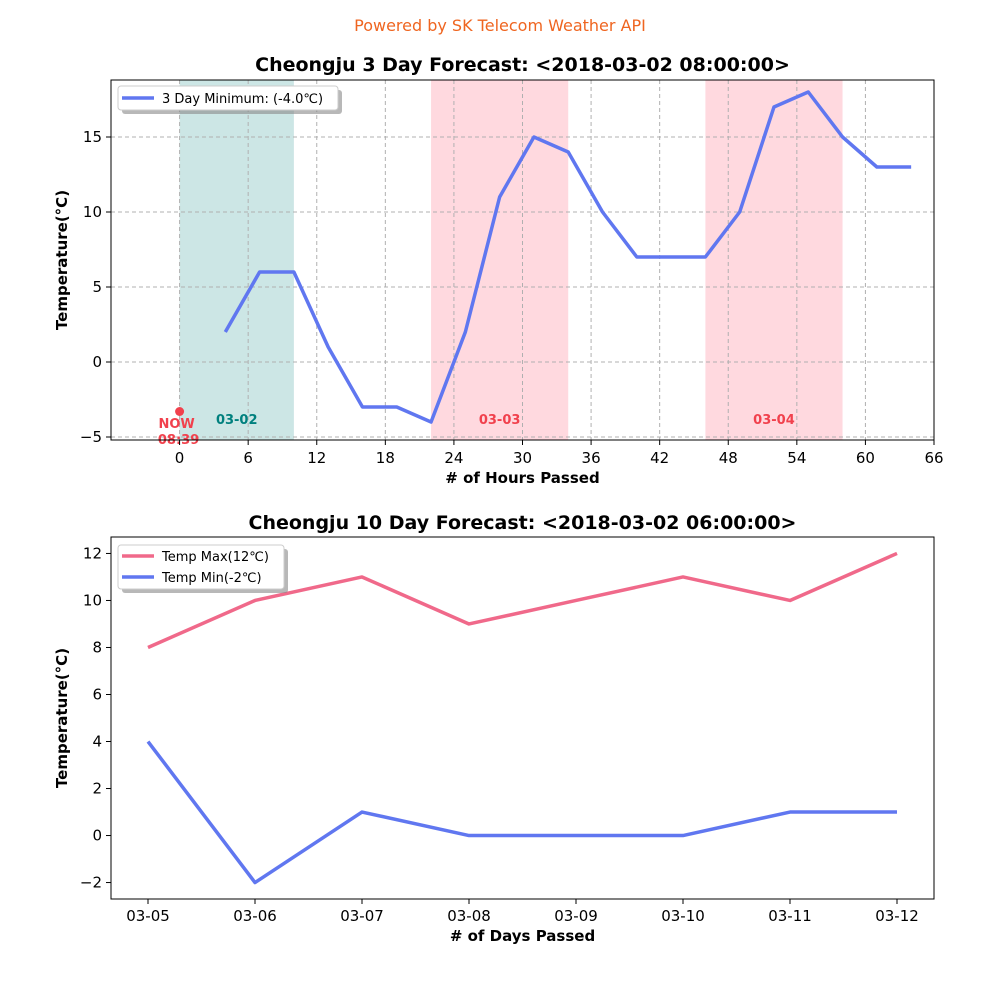 The width and height of the screenshot is (1000, 1000). Describe the element at coordinates (211, 578) in the screenshot. I see `legend-label-min: Temp Min(-2℃)` at that location.